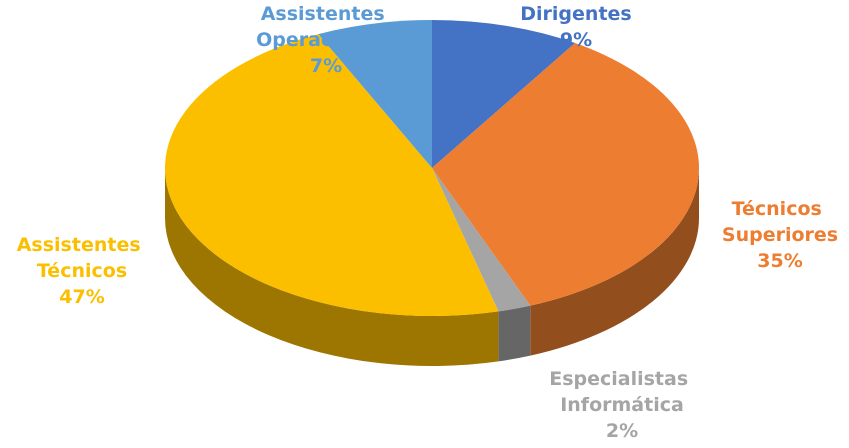 This screenshot has height=448, width=849. I want to click on category-label: Assistentes Operacionais, so click(326, 27).